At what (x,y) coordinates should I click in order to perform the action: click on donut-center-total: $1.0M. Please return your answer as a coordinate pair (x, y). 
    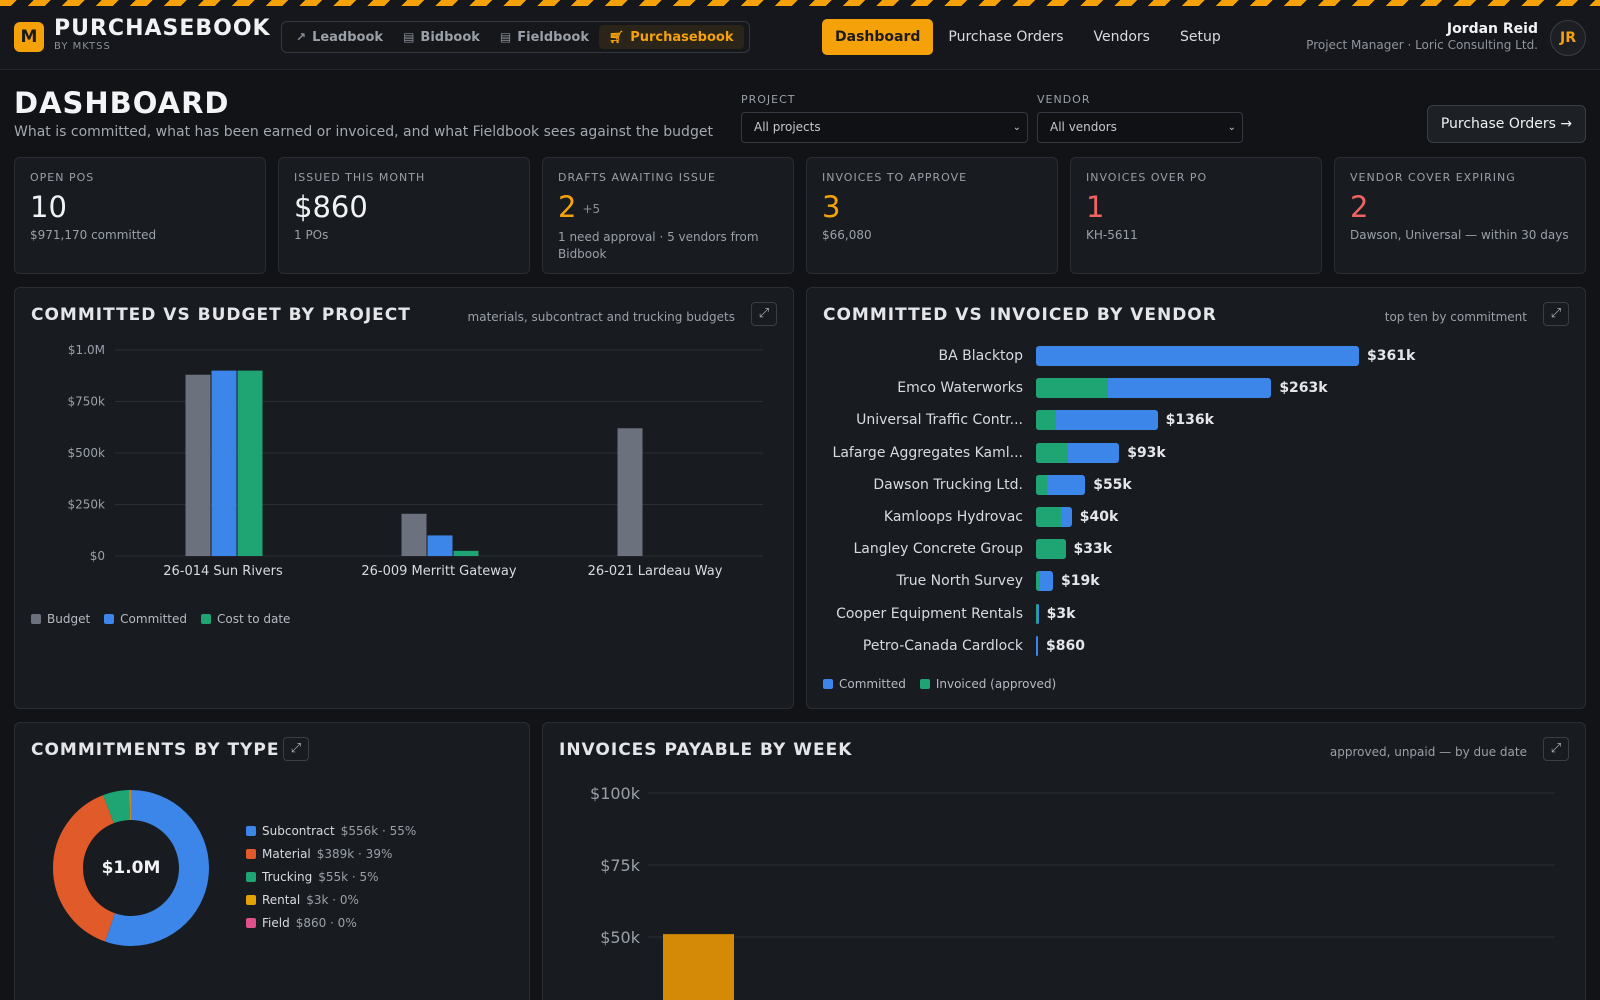
    Looking at the image, I should click on (131, 868).